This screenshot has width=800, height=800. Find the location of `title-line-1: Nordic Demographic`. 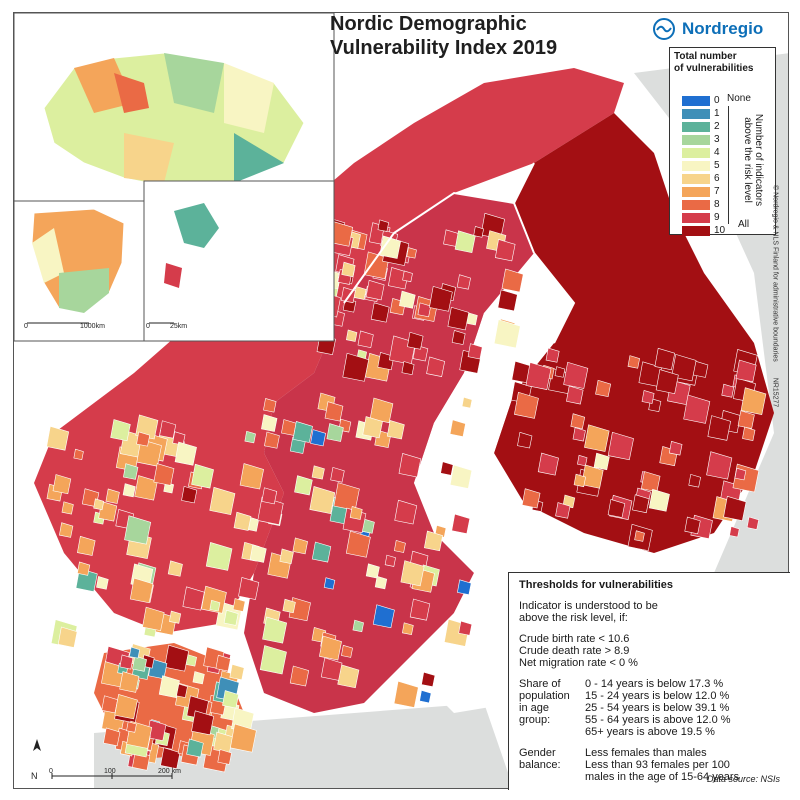

title-line-1: Nordic Demographic is located at coordinates (428, 24).